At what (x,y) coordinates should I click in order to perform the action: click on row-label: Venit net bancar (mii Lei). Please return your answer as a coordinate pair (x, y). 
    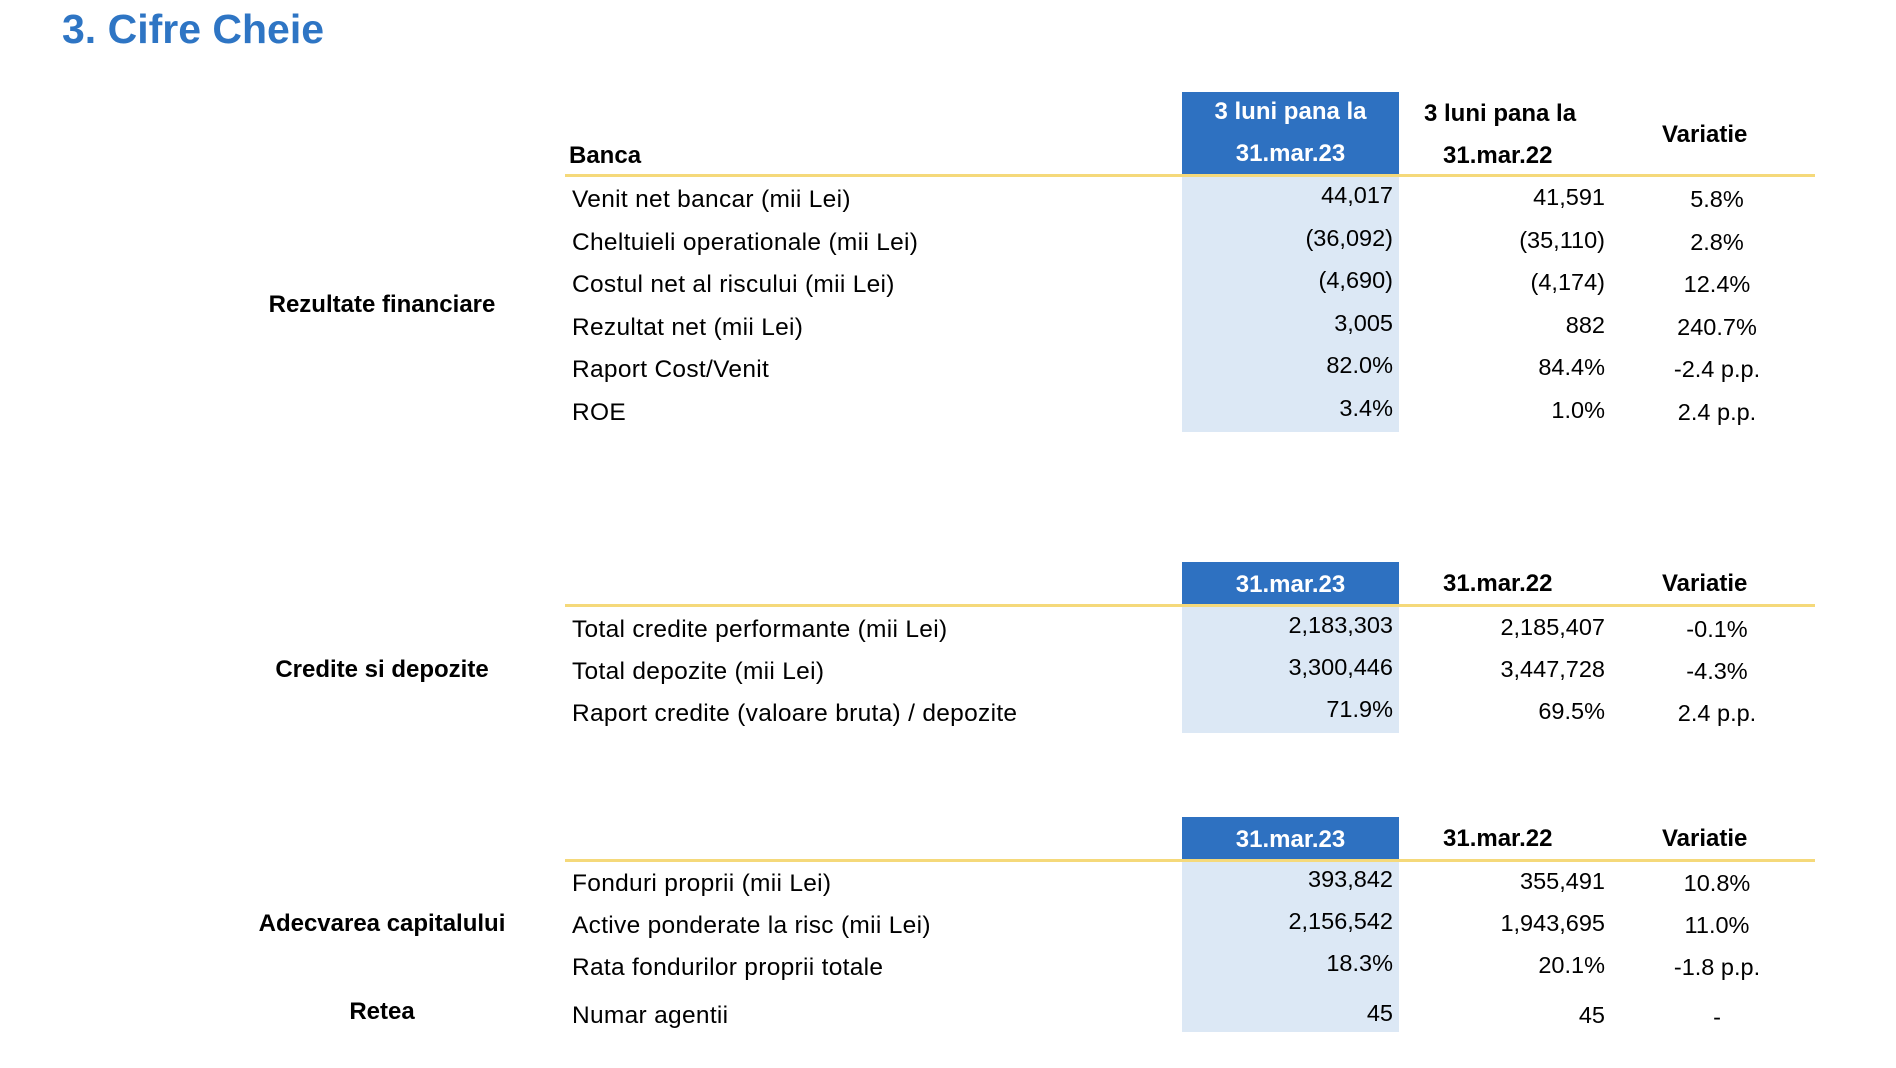
    Looking at the image, I should click on (711, 199).